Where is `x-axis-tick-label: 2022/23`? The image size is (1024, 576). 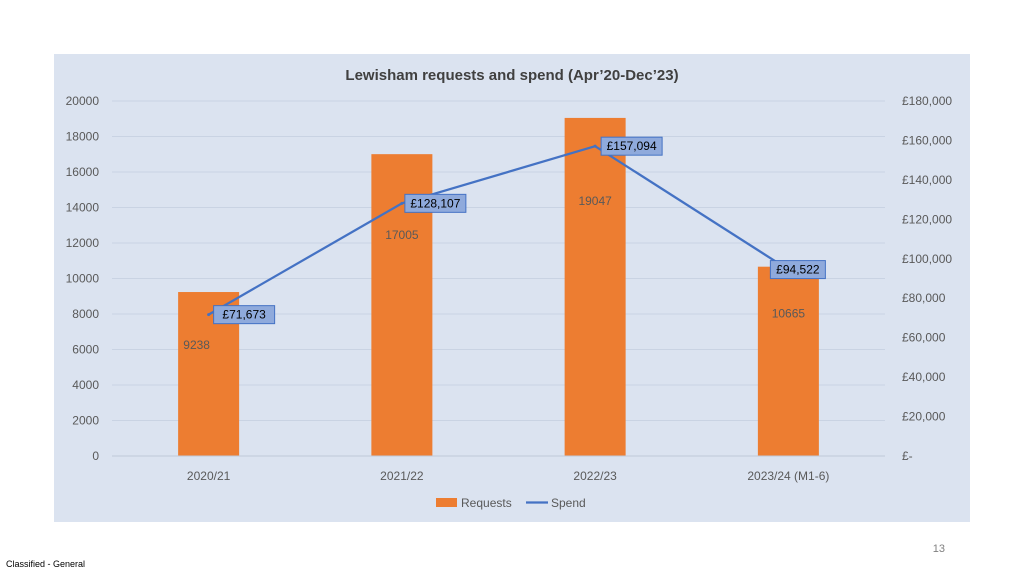 x-axis-tick-label: 2022/23 is located at coordinates (595, 476).